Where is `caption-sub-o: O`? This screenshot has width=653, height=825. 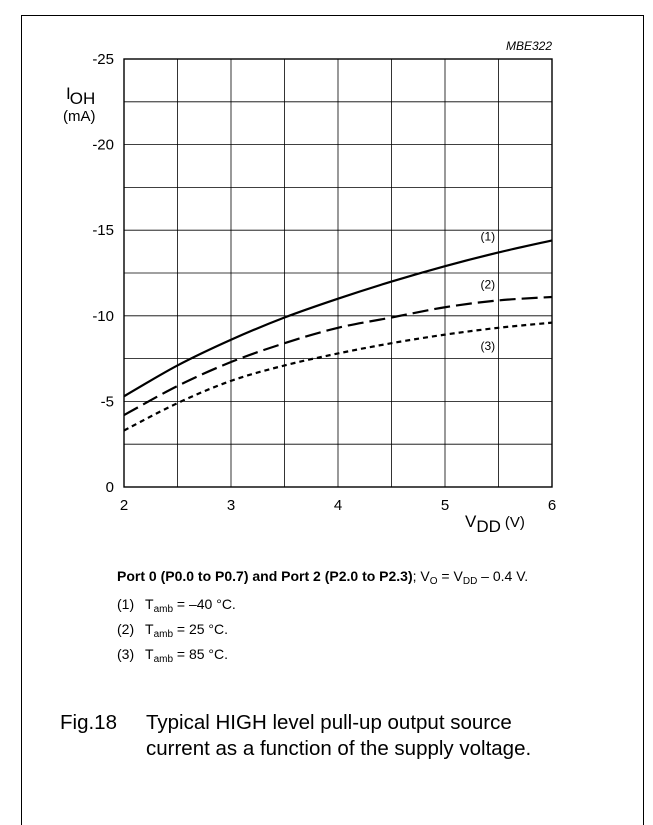 caption-sub-o: O is located at coordinates (433, 581).